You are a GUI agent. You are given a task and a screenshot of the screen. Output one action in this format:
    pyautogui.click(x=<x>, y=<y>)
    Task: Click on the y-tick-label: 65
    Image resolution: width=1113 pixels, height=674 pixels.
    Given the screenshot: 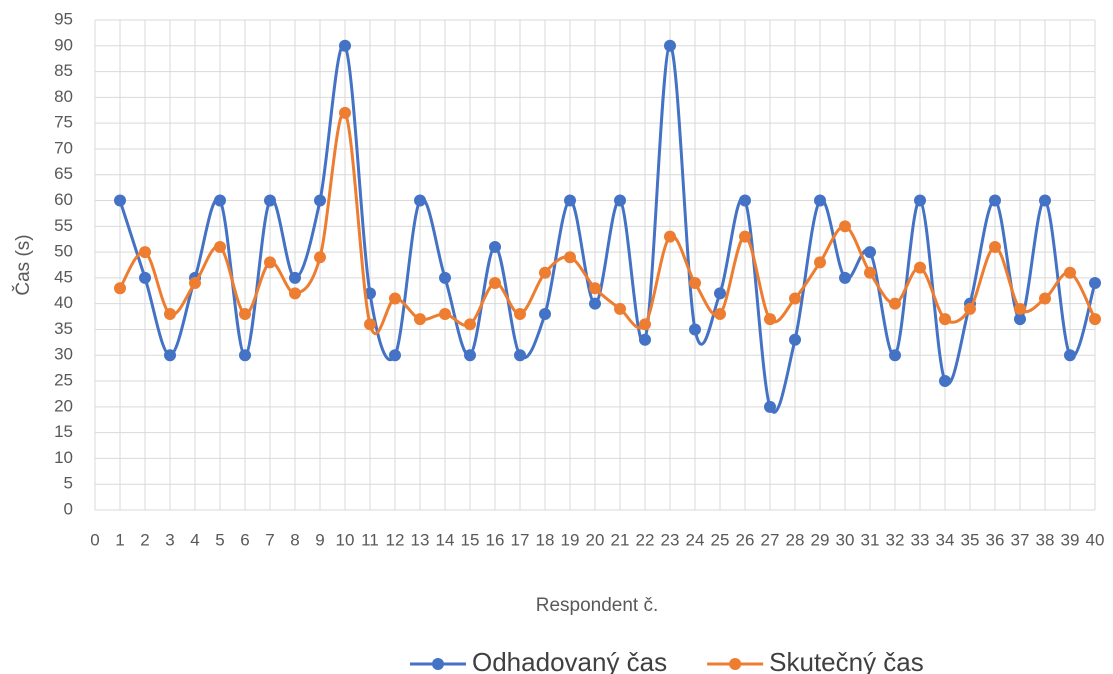 What is the action you would take?
    pyautogui.click(x=63, y=173)
    